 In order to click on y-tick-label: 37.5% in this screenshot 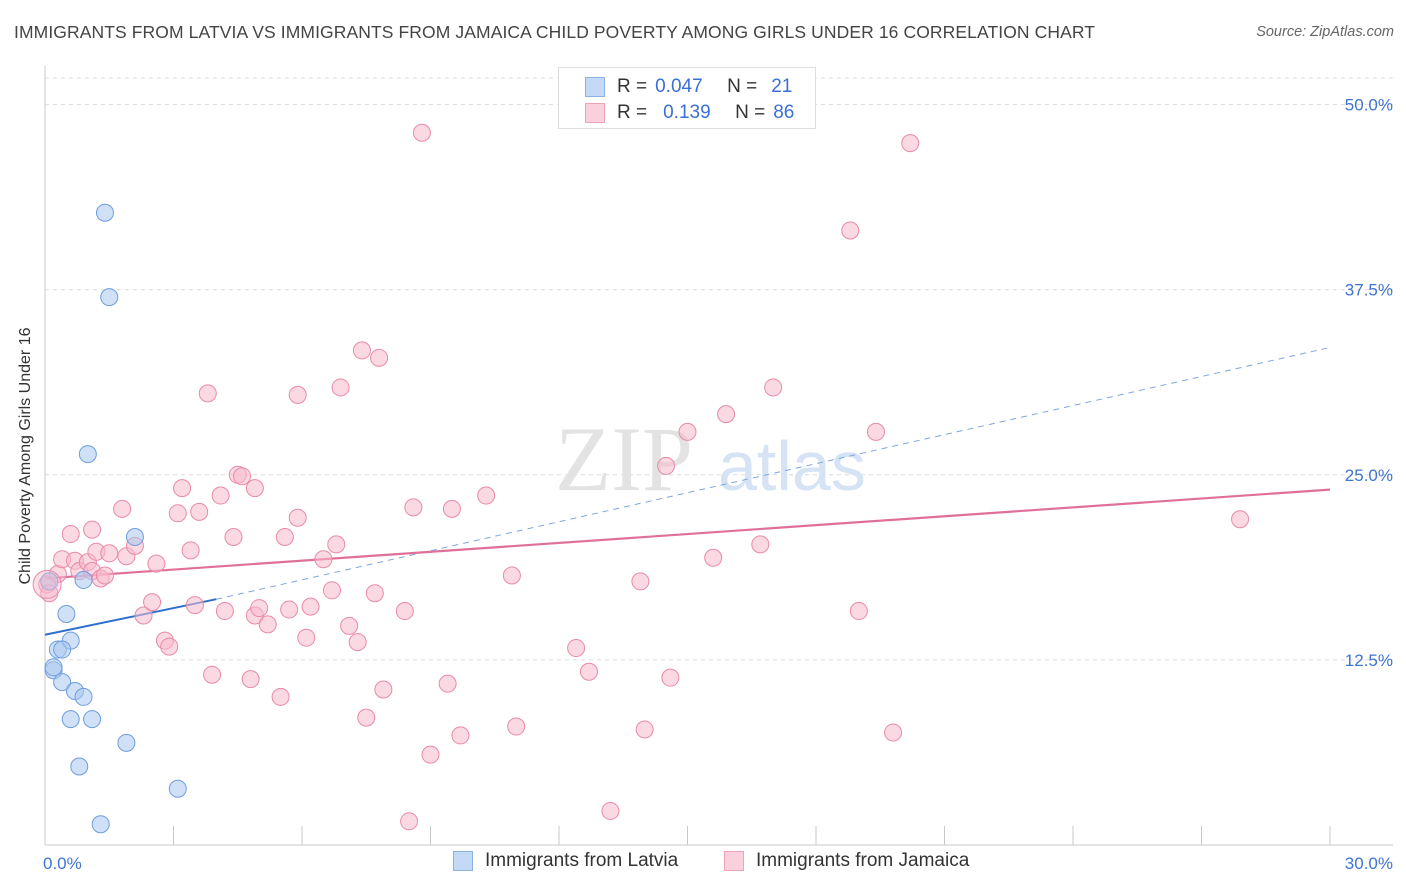, I will do `click(1369, 290)`.